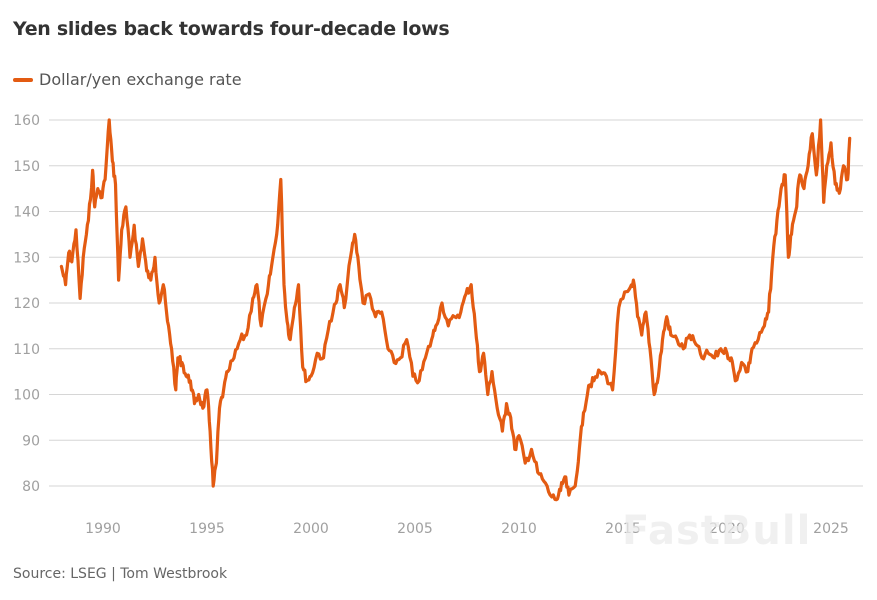 The height and width of the screenshot is (600, 877). What do you see at coordinates (26, 121) in the screenshot?
I see `y-tick-label: 160` at bounding box center [26, 121].